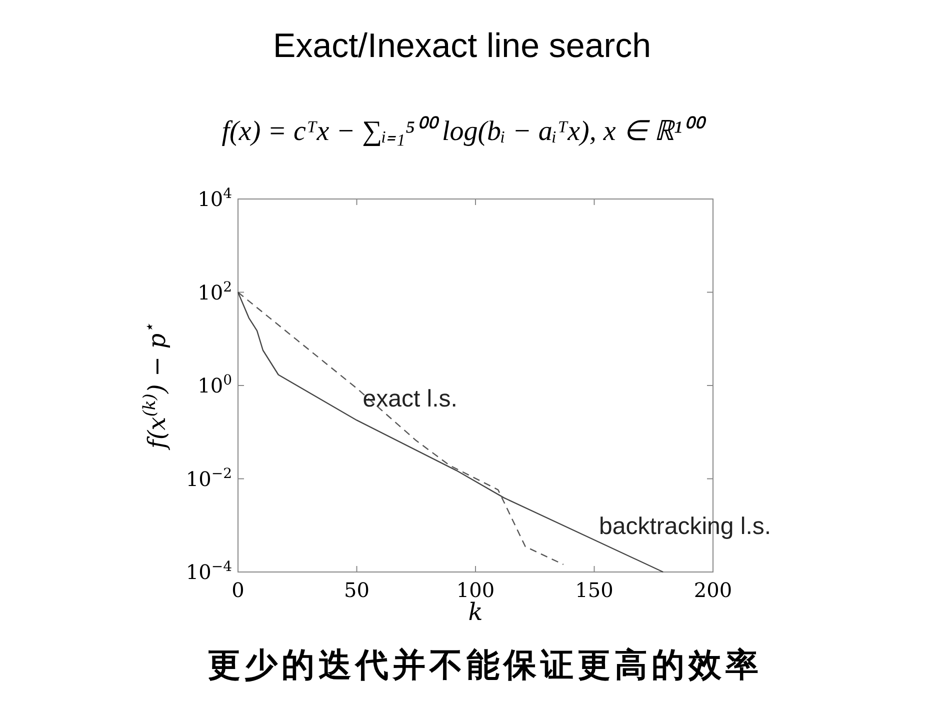 The width and height of the screenshot is (945, 701). What do you see at coordinates (400, 429) in the screenshot?
I see `line-series` at bounding box center [400, 429].